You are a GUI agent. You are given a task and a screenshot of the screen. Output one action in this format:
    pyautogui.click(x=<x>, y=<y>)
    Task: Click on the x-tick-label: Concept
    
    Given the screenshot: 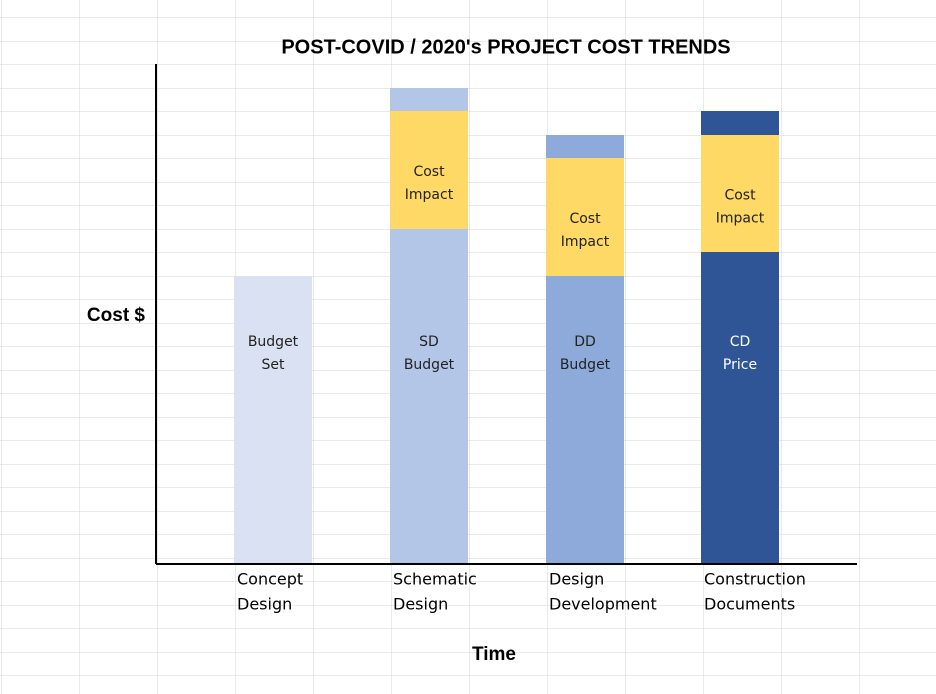 What is the action you would take?
    pyautogui.click(x=270, y=579)
    